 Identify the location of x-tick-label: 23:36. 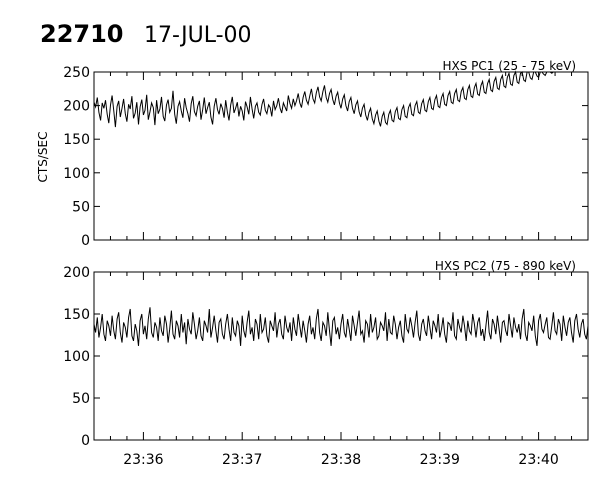
(143, 460).